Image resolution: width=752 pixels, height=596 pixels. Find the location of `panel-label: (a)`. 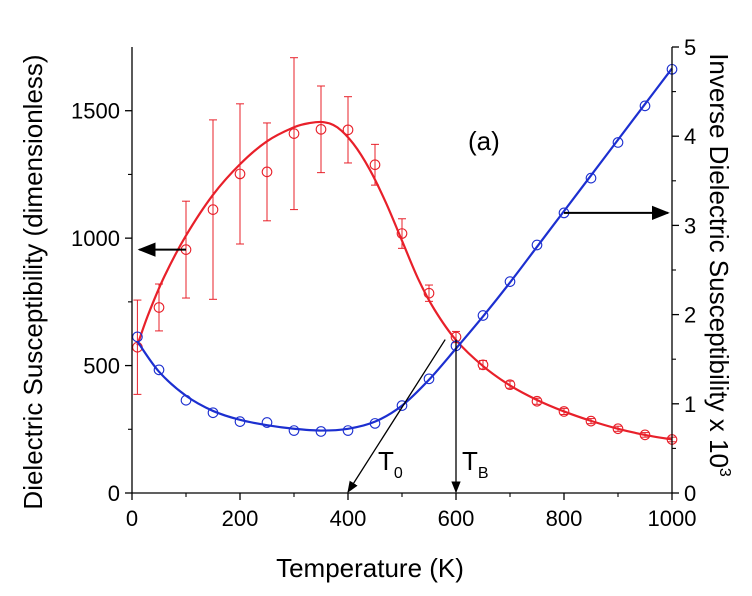

panel-label: (a) is located at coordinates (484, 141).